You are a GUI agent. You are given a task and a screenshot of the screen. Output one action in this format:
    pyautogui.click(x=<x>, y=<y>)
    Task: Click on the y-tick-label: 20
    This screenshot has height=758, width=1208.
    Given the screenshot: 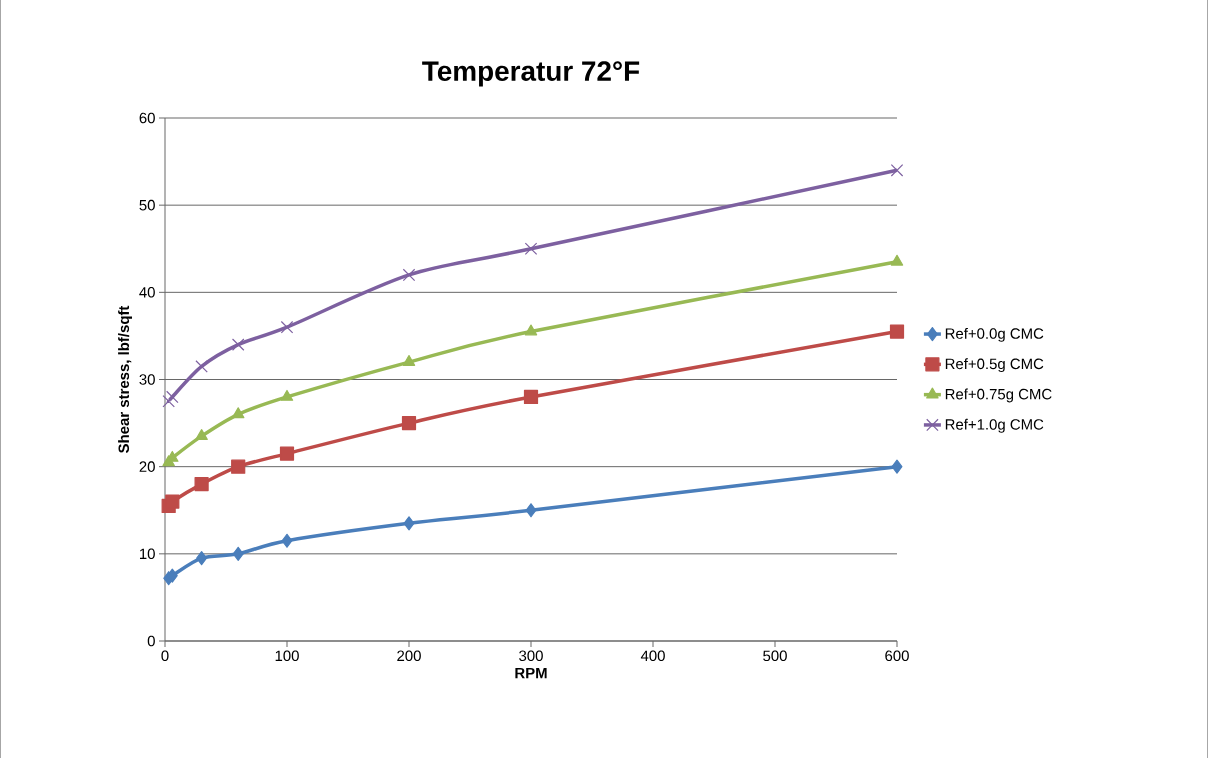 What is the action you would take?
    pyautogui.click(x=147, y=466)
    